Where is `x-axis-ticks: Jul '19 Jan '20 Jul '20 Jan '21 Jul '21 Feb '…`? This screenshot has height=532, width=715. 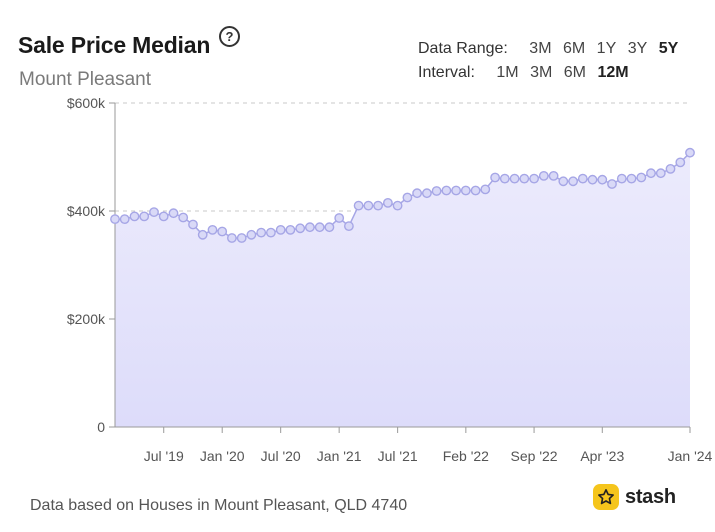
x-axis-ticks: Jul '19 Jan '20 Jul '20 Jan '21 Jul '21 Feb '… is located at coordinates (428, 445).